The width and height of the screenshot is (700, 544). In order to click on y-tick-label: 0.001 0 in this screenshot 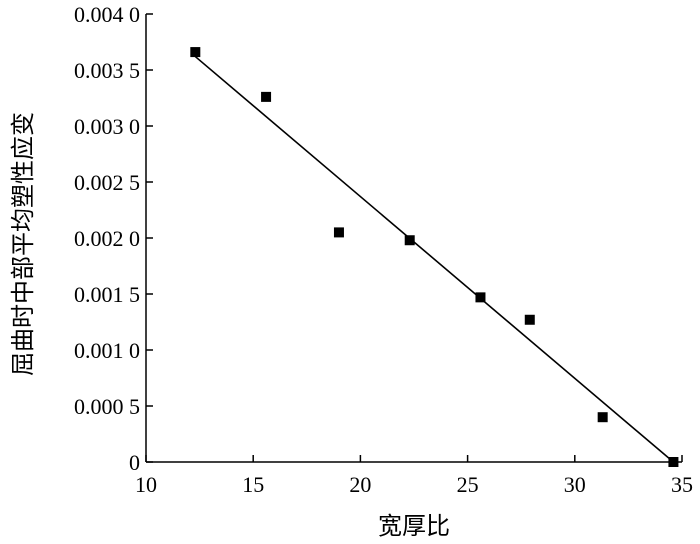, I will do `click(107, 350)`.